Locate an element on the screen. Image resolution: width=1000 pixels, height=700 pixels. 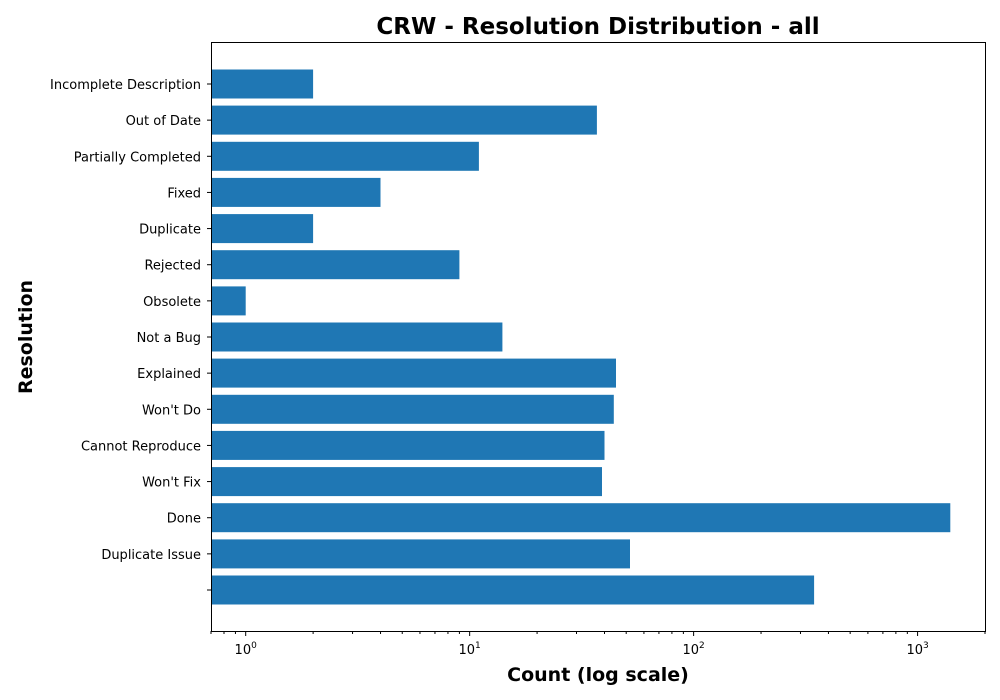
y-tick-label: Out of Date is located at coordinates (163, 121).